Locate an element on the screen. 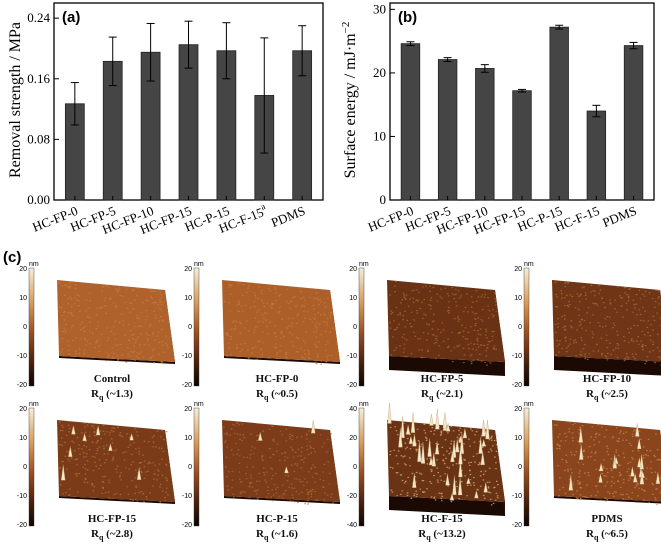  afm-sample-name: HC-FP-15 is located at coordinates (112, 519).